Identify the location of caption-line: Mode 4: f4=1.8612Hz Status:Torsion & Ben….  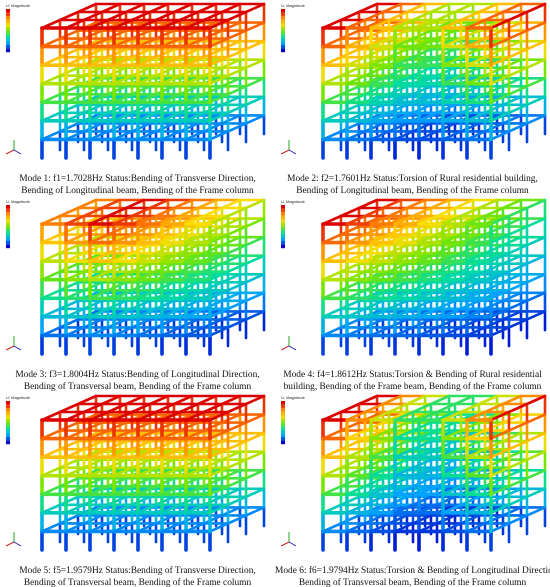
(412, 375).